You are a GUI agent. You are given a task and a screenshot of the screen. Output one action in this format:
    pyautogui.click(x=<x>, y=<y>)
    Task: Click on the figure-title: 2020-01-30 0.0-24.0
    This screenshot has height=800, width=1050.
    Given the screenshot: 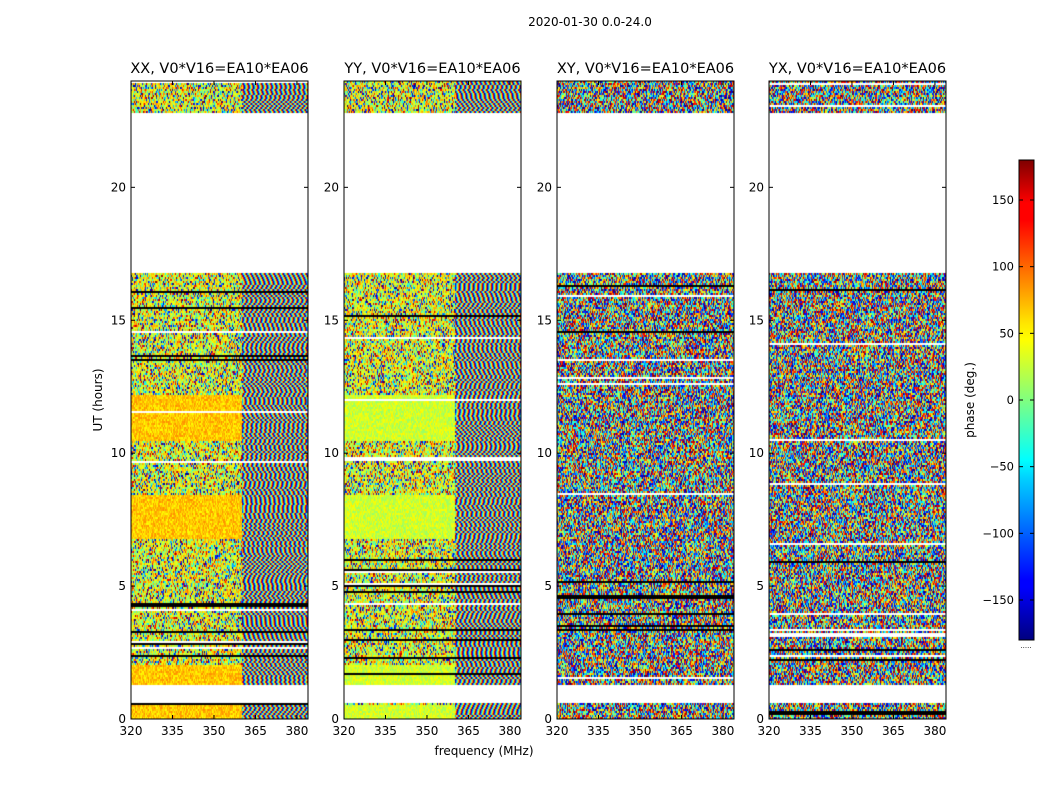 What is the action you would take?
    pyautogui.click(x=590, y=22)
    